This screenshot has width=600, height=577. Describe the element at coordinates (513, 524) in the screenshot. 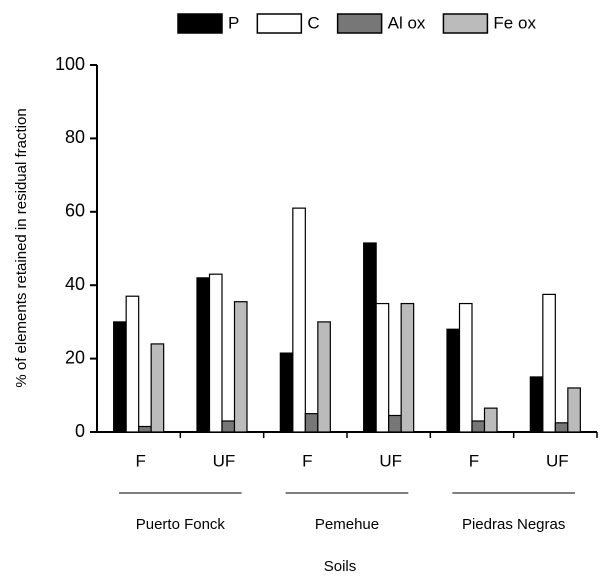

I see `group-label: Piedras Negras` at that location.